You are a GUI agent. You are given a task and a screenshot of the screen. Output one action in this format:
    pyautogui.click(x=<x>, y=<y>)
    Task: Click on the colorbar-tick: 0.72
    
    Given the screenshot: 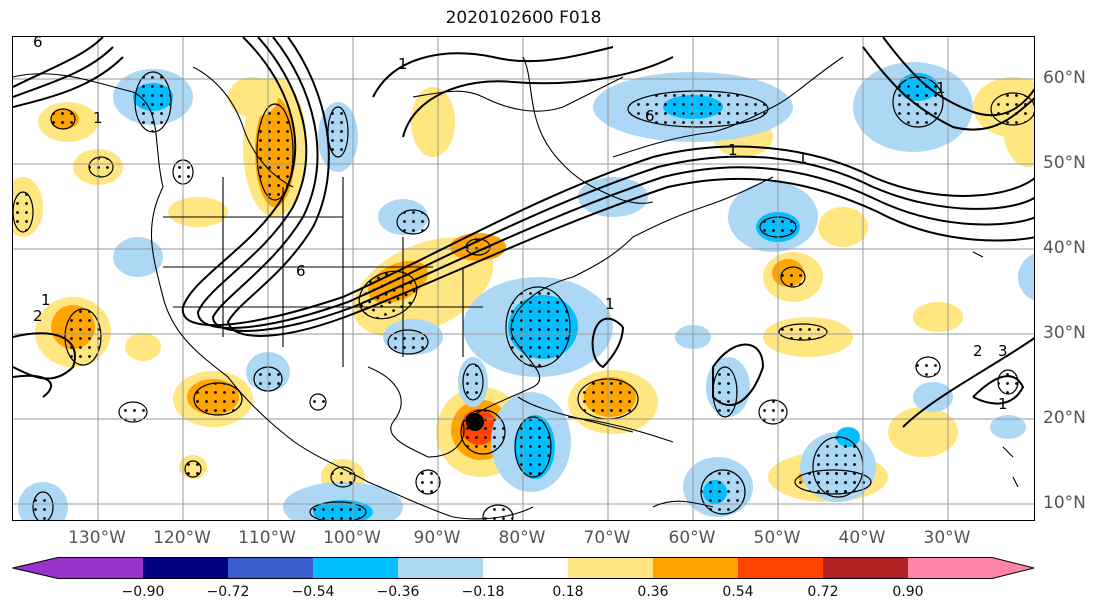 What is the action you would take?
    pyautogui.click(x=823, y=592)
    